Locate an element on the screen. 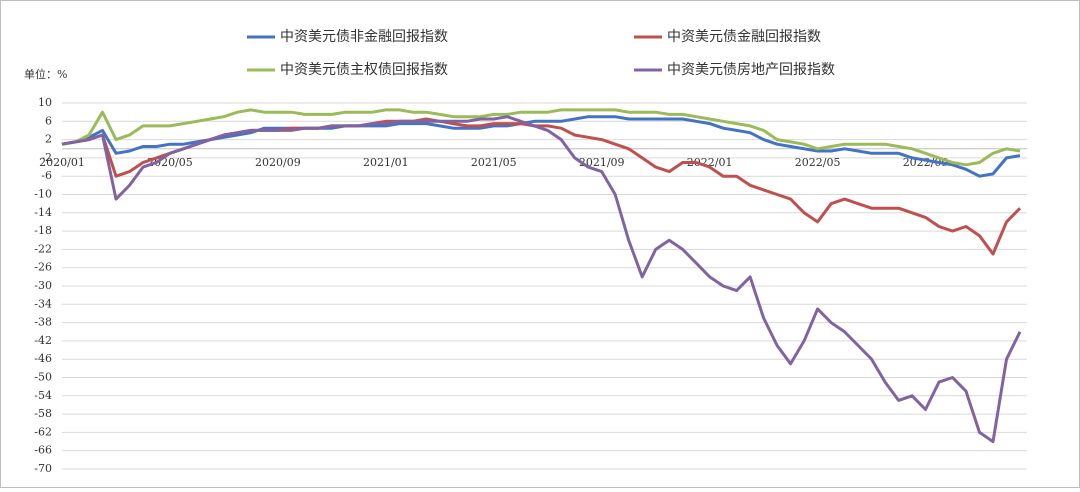 Image resolution: width=1080 pixels, height=492 pixels. x-tick-label: 2022/05 is located at coordinates (818, 162).